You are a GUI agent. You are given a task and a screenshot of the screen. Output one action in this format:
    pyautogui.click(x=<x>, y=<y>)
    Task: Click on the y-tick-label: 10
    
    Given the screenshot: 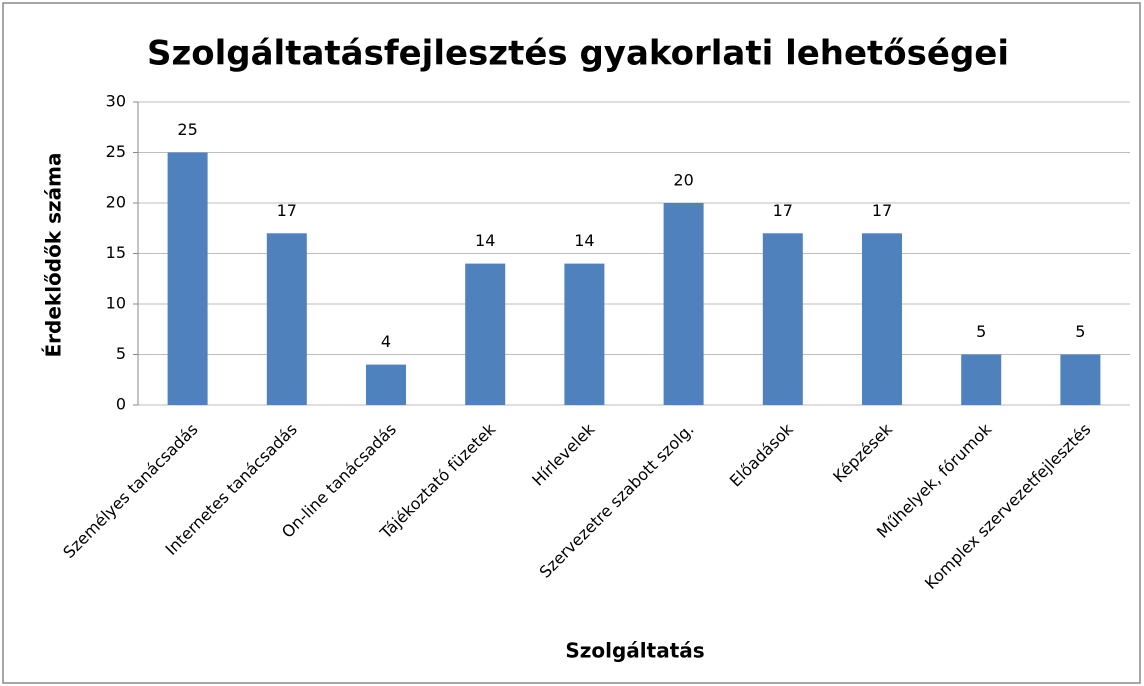 What is the action you would take?
    pyautogui.click(x=116, y=303)
    